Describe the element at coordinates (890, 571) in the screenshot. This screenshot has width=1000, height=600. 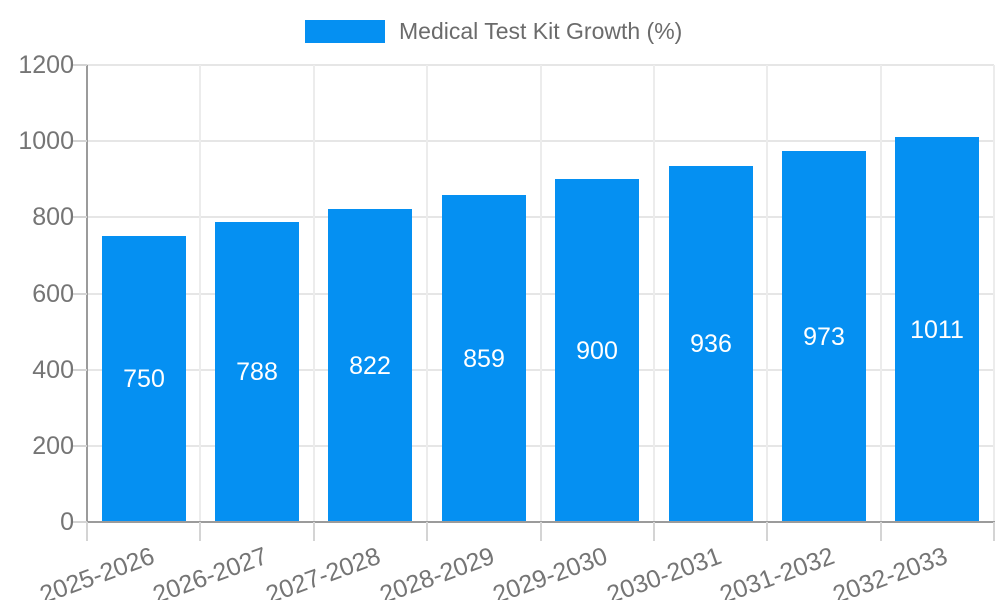
I see `x-tick-label: 2032-2033` at that location.